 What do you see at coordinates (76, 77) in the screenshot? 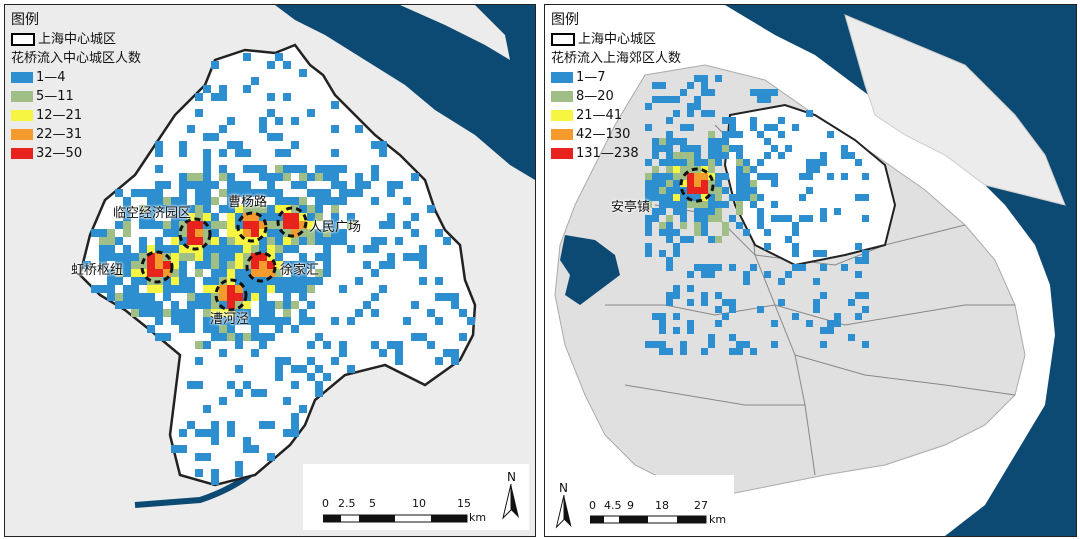
I see `legend-class-item: 1—4` at bounding box center [76, 77].